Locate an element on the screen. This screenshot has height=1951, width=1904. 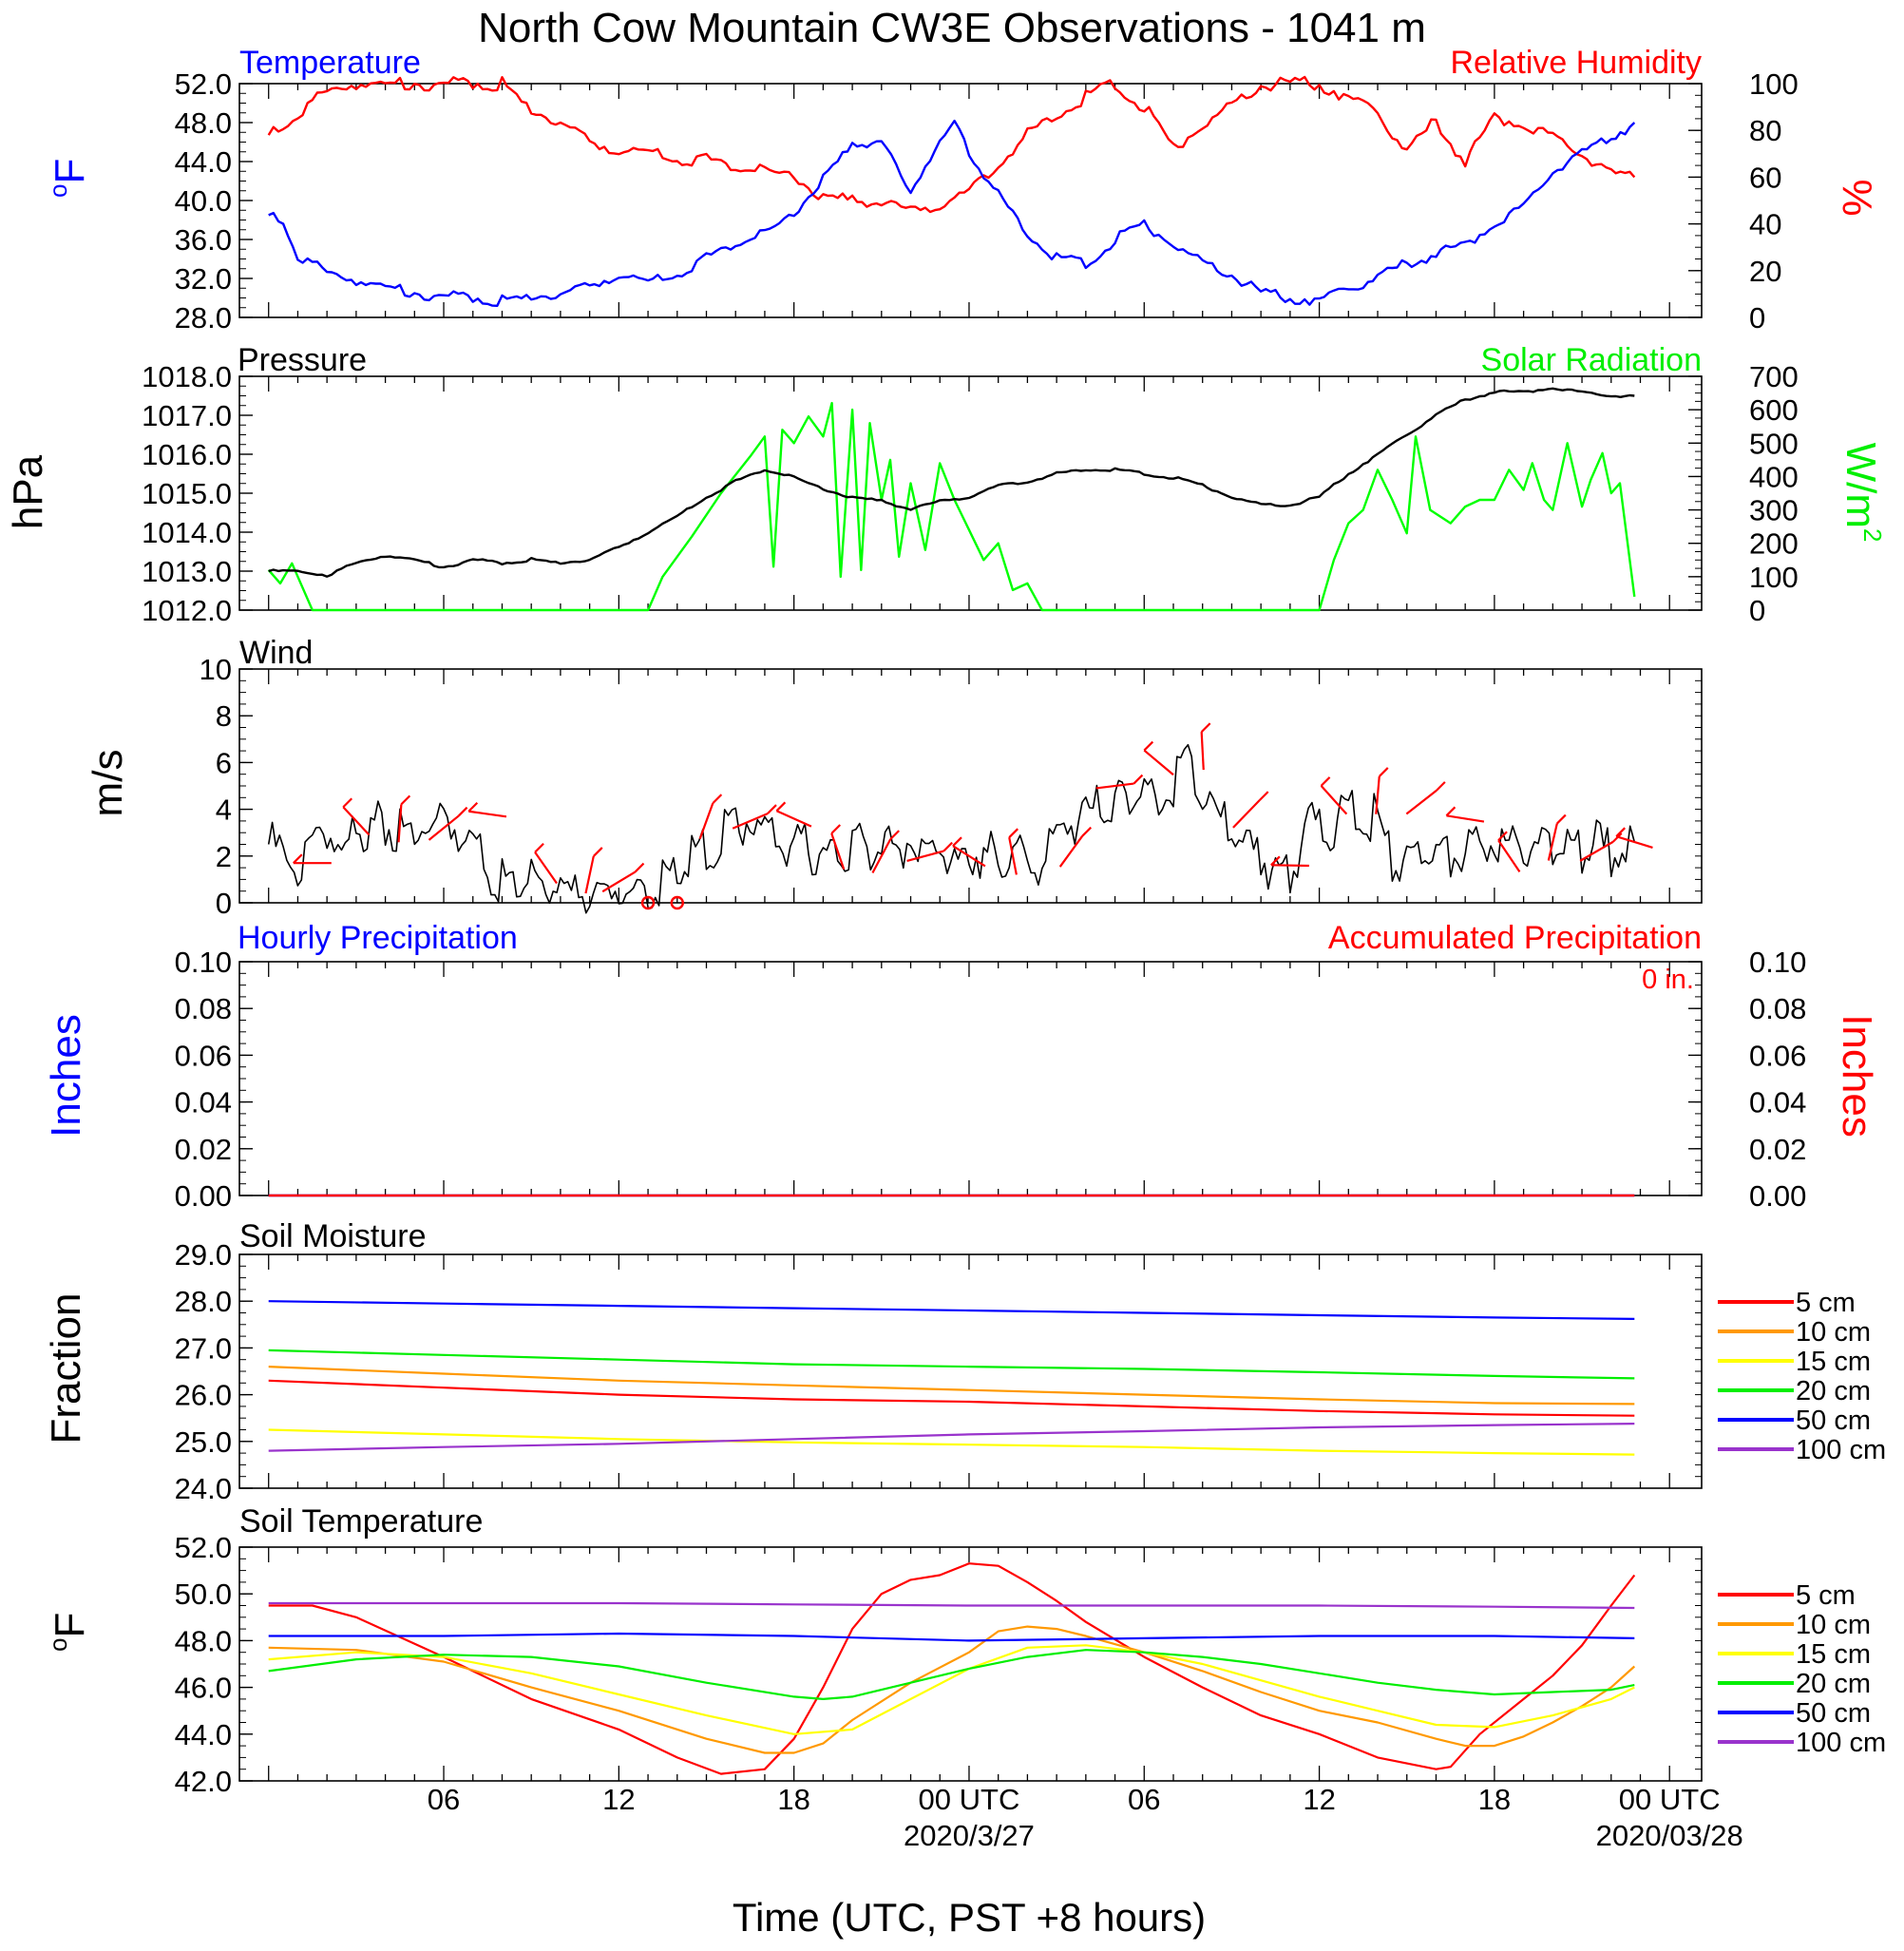
temperature-tick-label: 40.0 is located at coordinates (204, 201).